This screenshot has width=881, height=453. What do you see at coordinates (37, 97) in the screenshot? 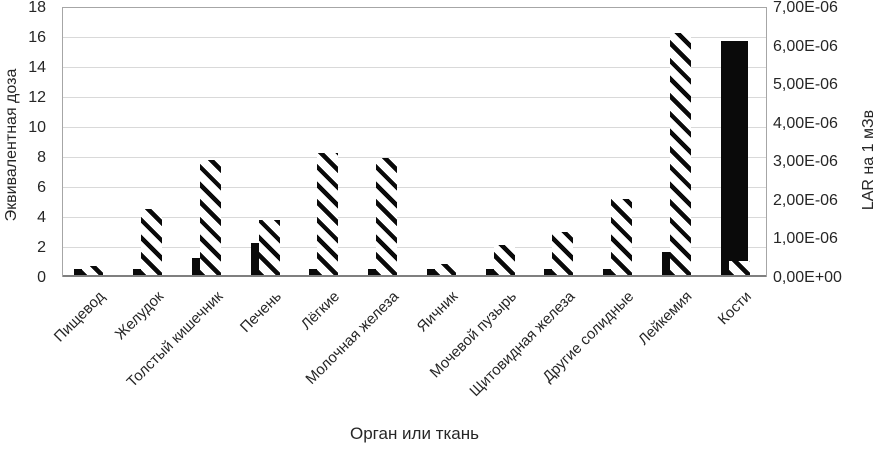
I see `y-axis-left-tick: 12` at bounding box center [37, 97].